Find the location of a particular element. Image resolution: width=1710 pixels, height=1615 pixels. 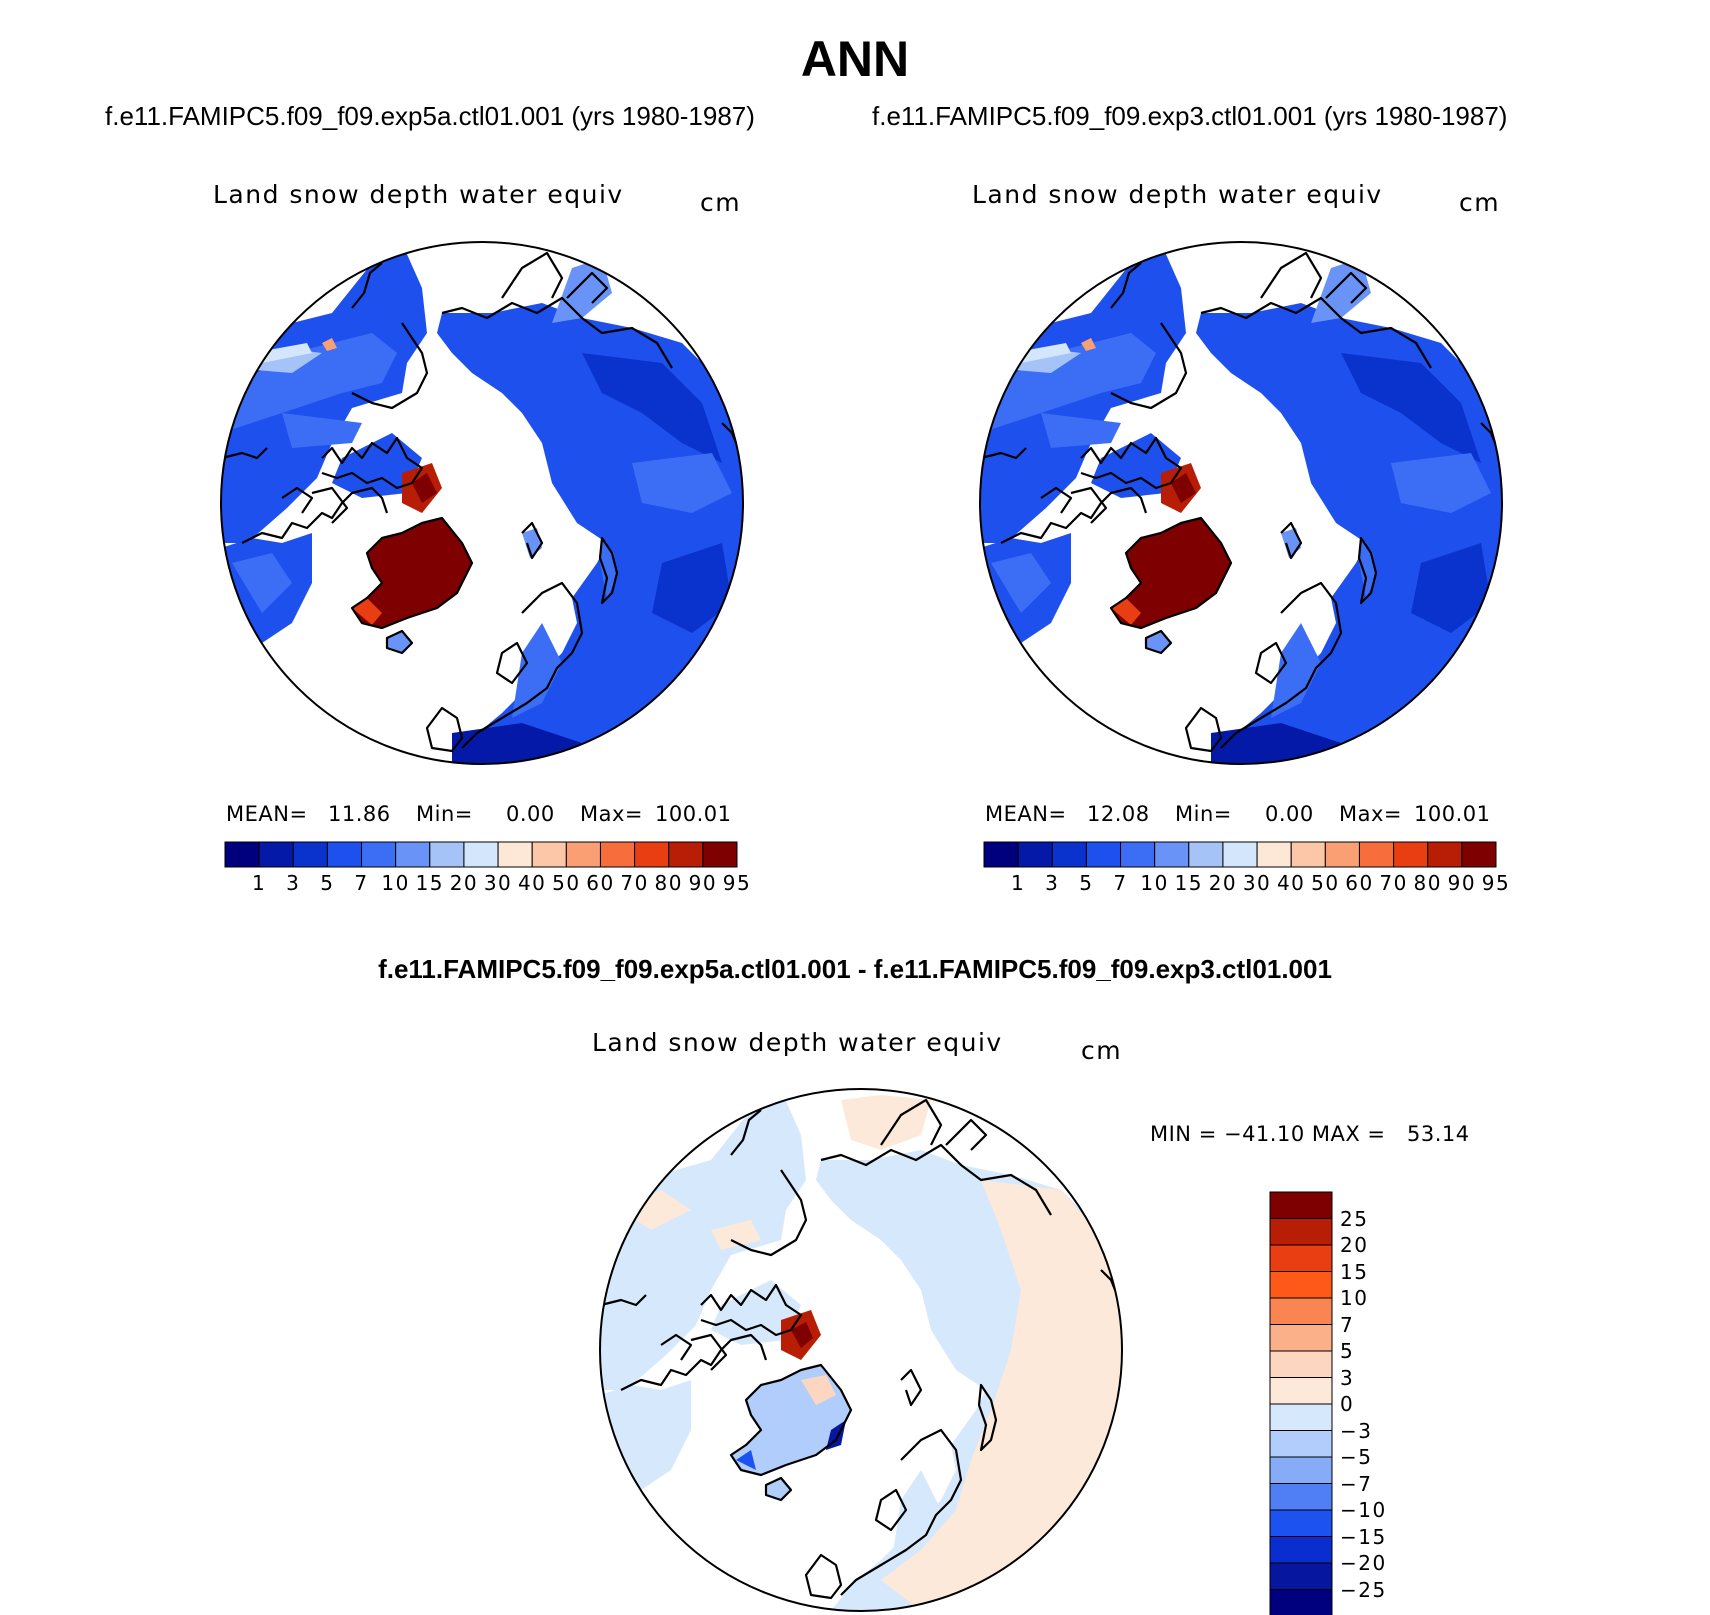

panel-b-min-value: 0.00 is located at coordinates (1289, 814).